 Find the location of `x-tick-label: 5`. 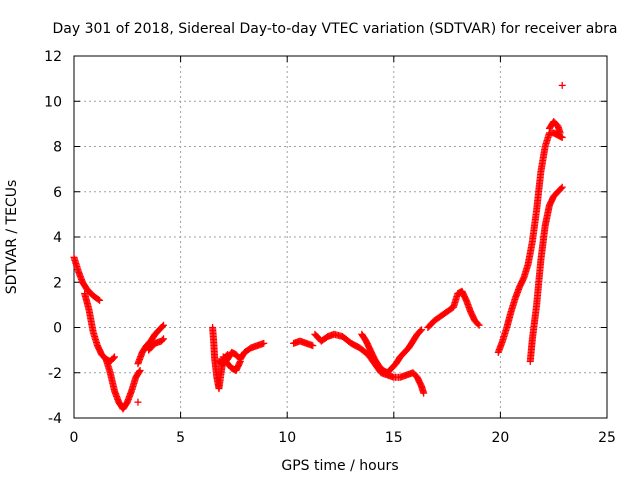

x-tick-label: 5 is located at coordinates (180, 438).